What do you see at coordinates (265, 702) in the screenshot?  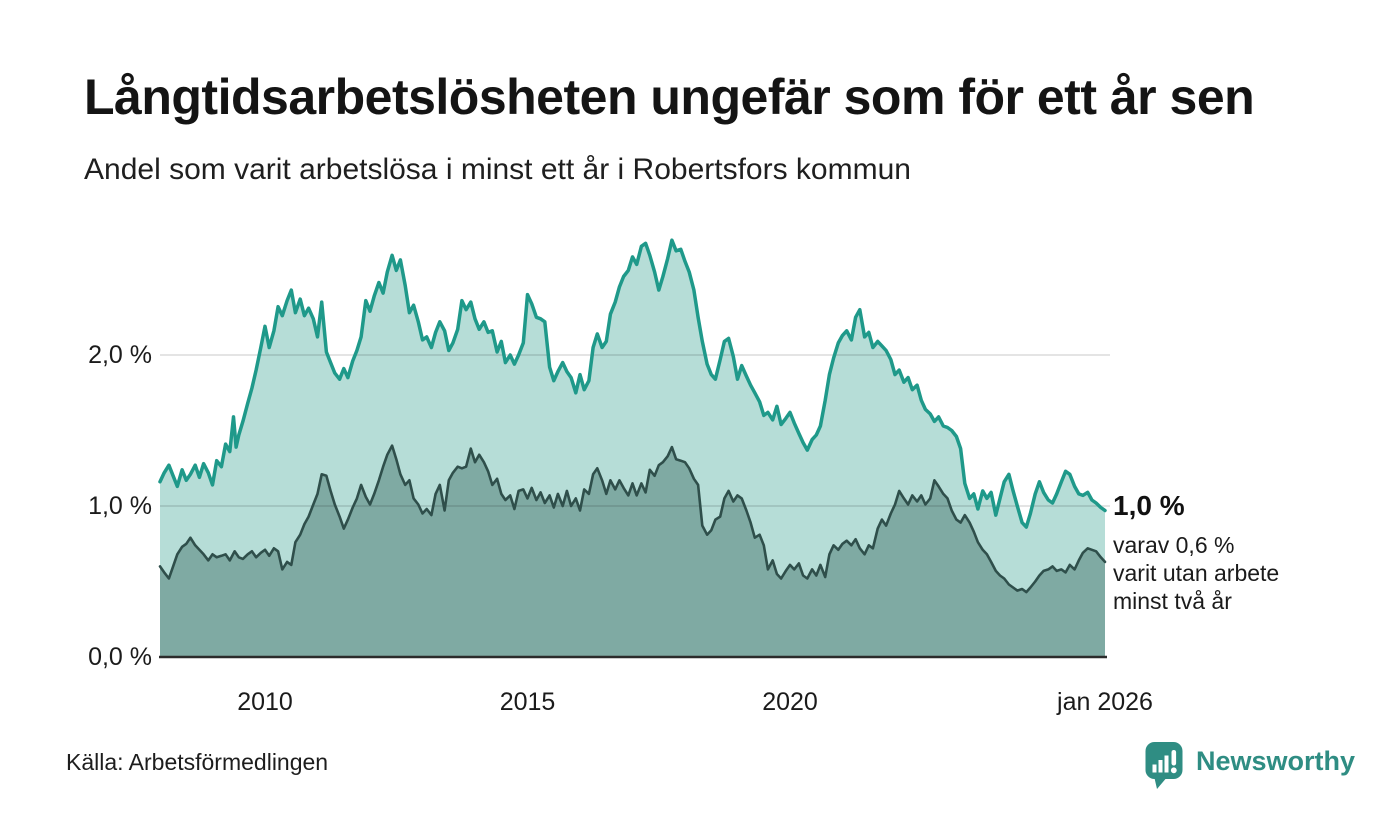 I see `x-tick-label: 2010` at bounding box center [265, 702].